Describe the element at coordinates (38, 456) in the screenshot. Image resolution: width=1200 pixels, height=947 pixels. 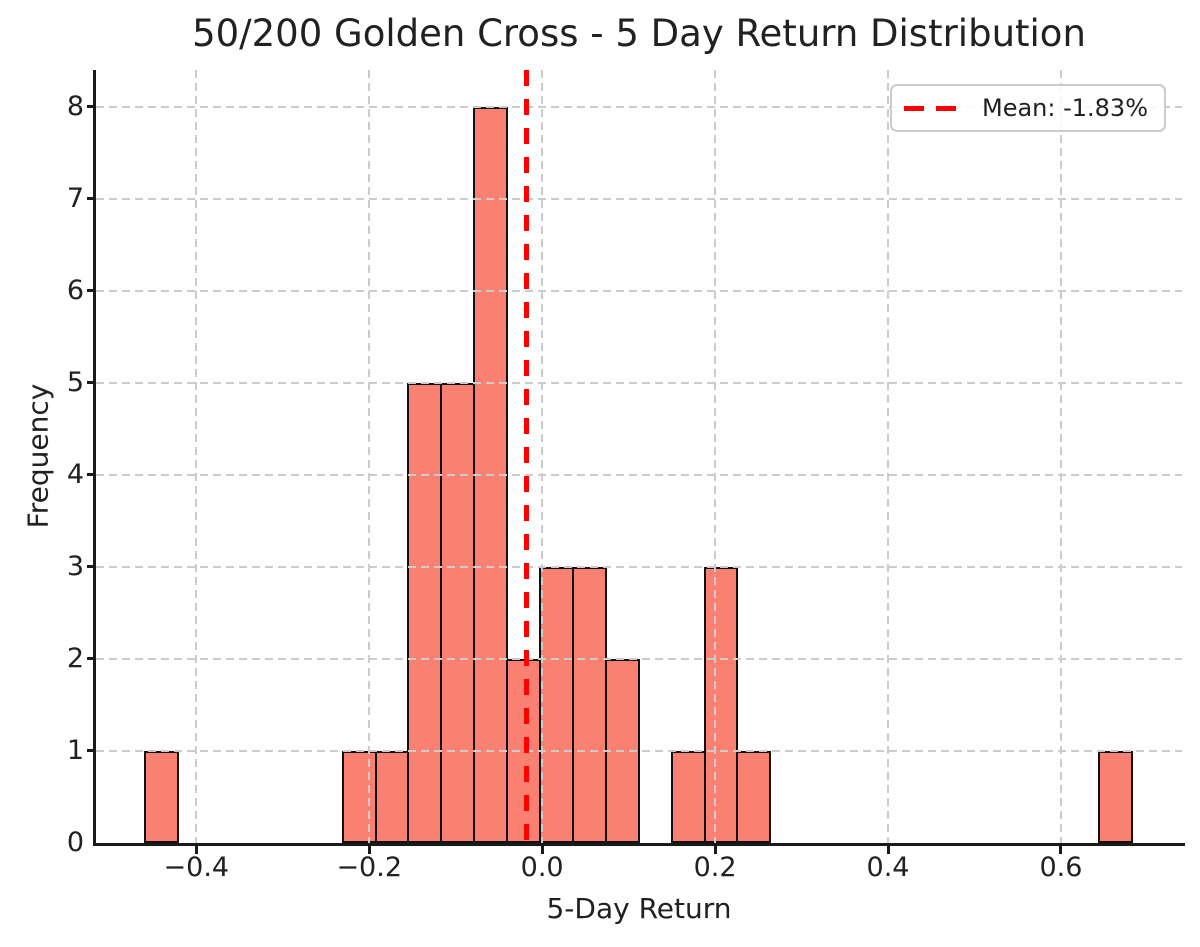
I see `y-axis-label: Frequency` at that location.